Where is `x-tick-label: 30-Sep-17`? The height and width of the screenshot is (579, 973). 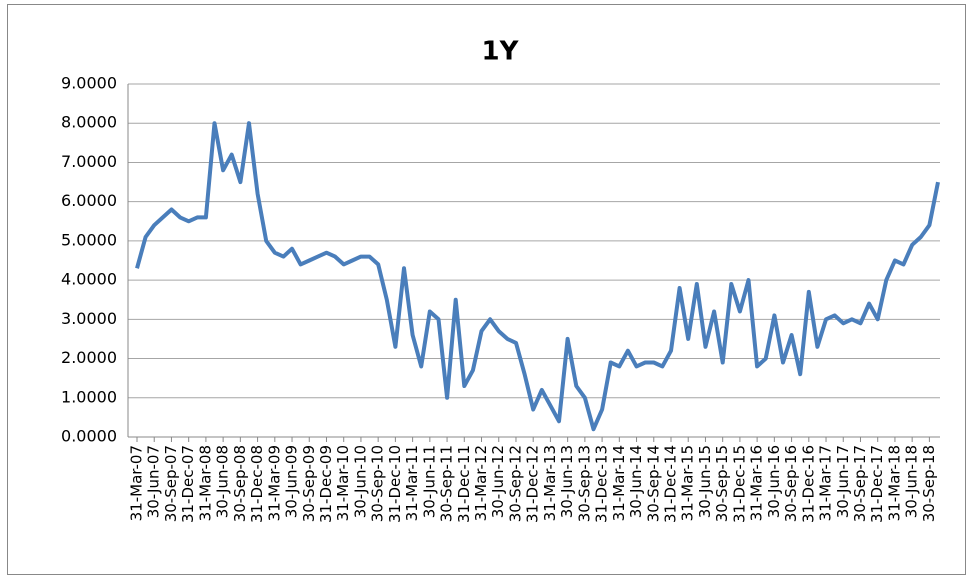
x-tick-label: 30-Sep-17 is located at coordinates (860, 483).